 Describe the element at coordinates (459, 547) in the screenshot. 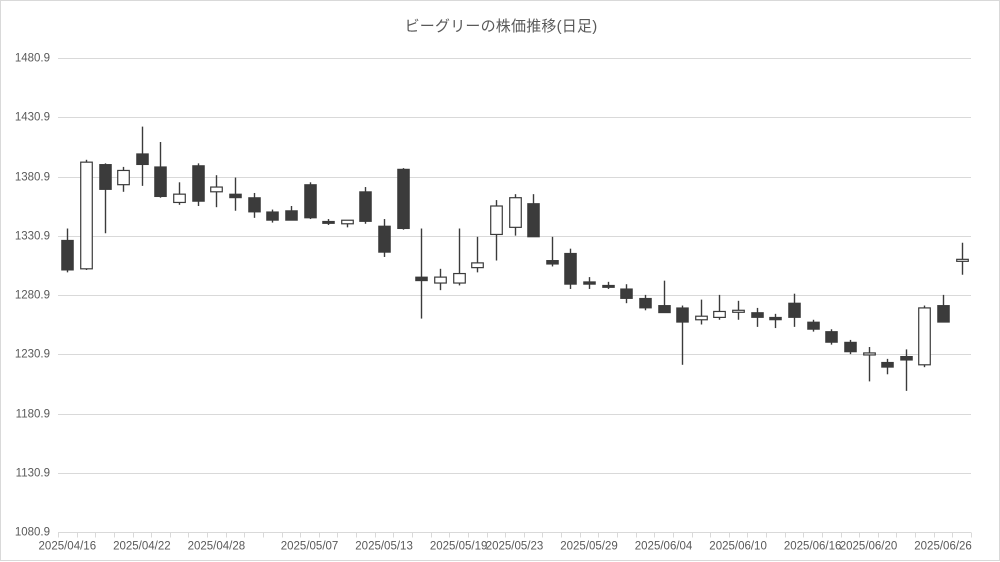

I see `x-axis-tick-label: 2025/05/19` at that location.